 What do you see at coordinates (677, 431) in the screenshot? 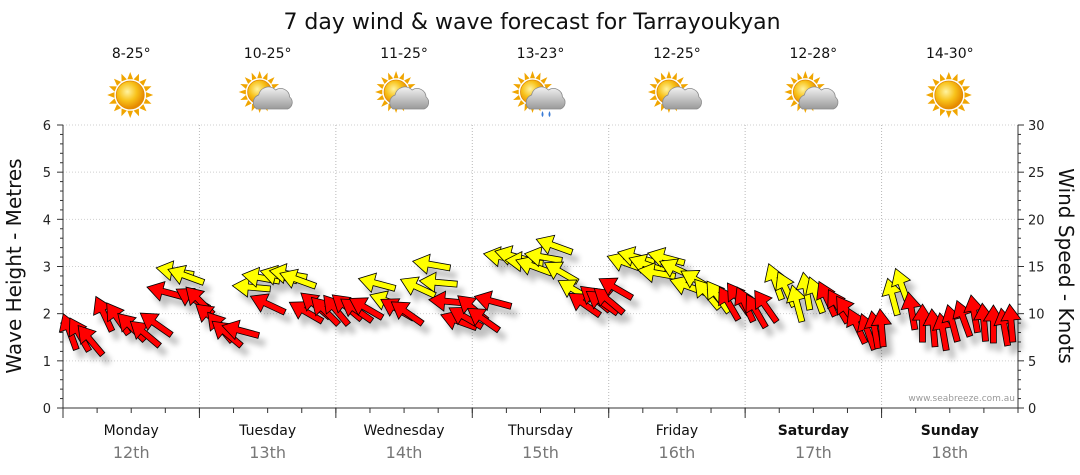
I see `day-name: Friday` at bounding box center [677, 431].